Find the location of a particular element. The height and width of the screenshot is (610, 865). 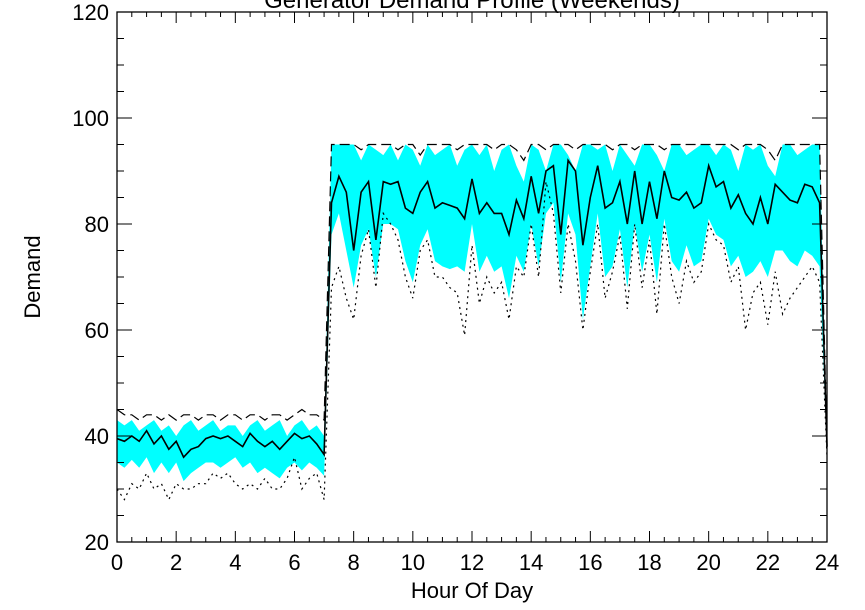

y-tick-label: 100 is located at coordinates (90, 118).